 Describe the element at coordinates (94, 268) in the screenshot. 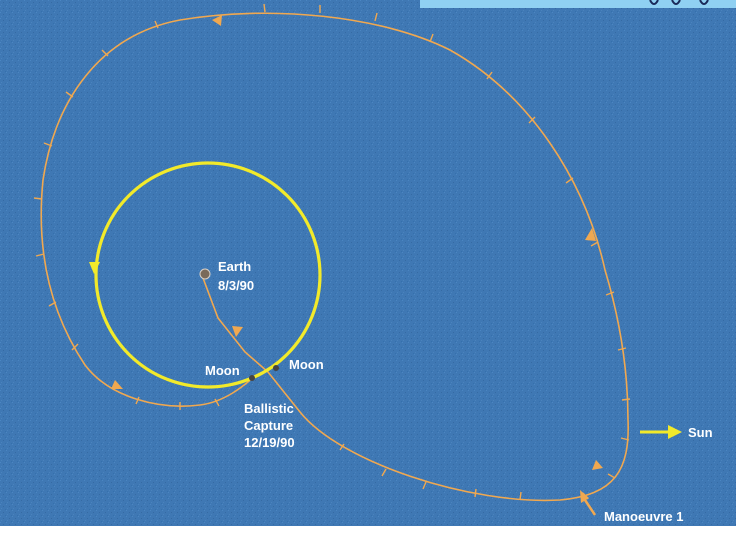

I see `moon-orbit-arrow` at that location.